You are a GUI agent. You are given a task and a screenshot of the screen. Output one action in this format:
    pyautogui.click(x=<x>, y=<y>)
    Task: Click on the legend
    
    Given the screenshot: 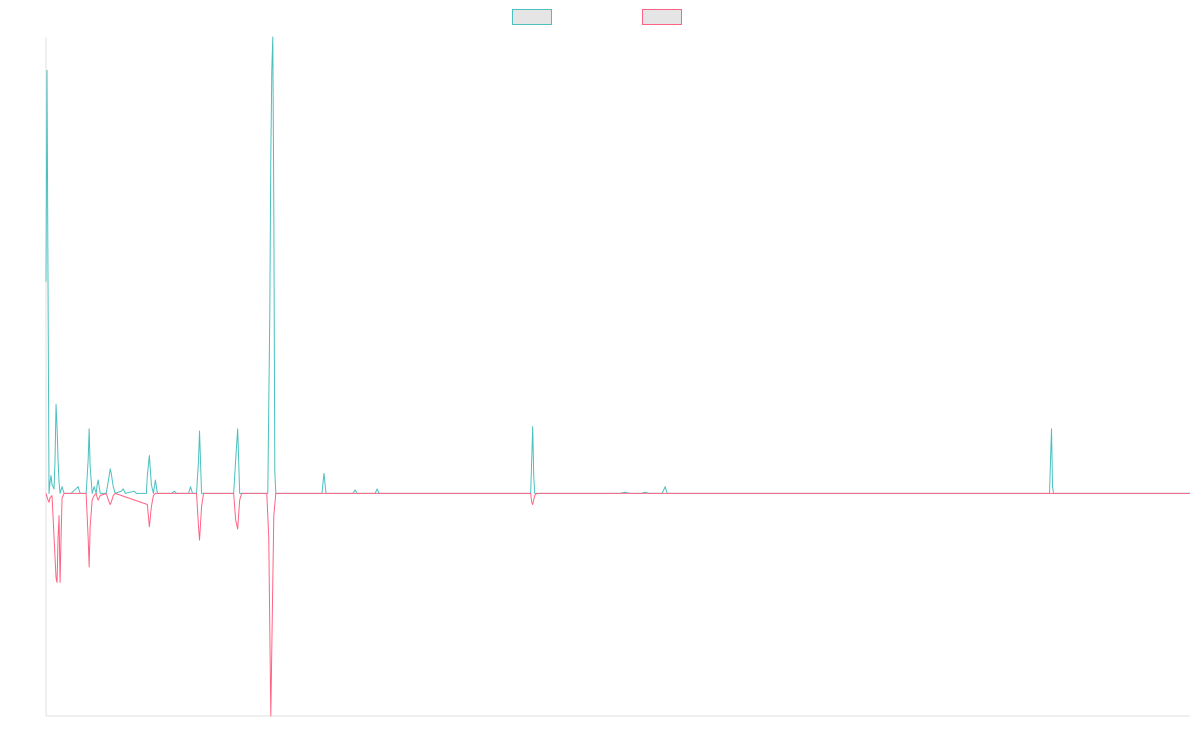 What is the action you would take?
    pyautogui.click(x=600, y=17)
    